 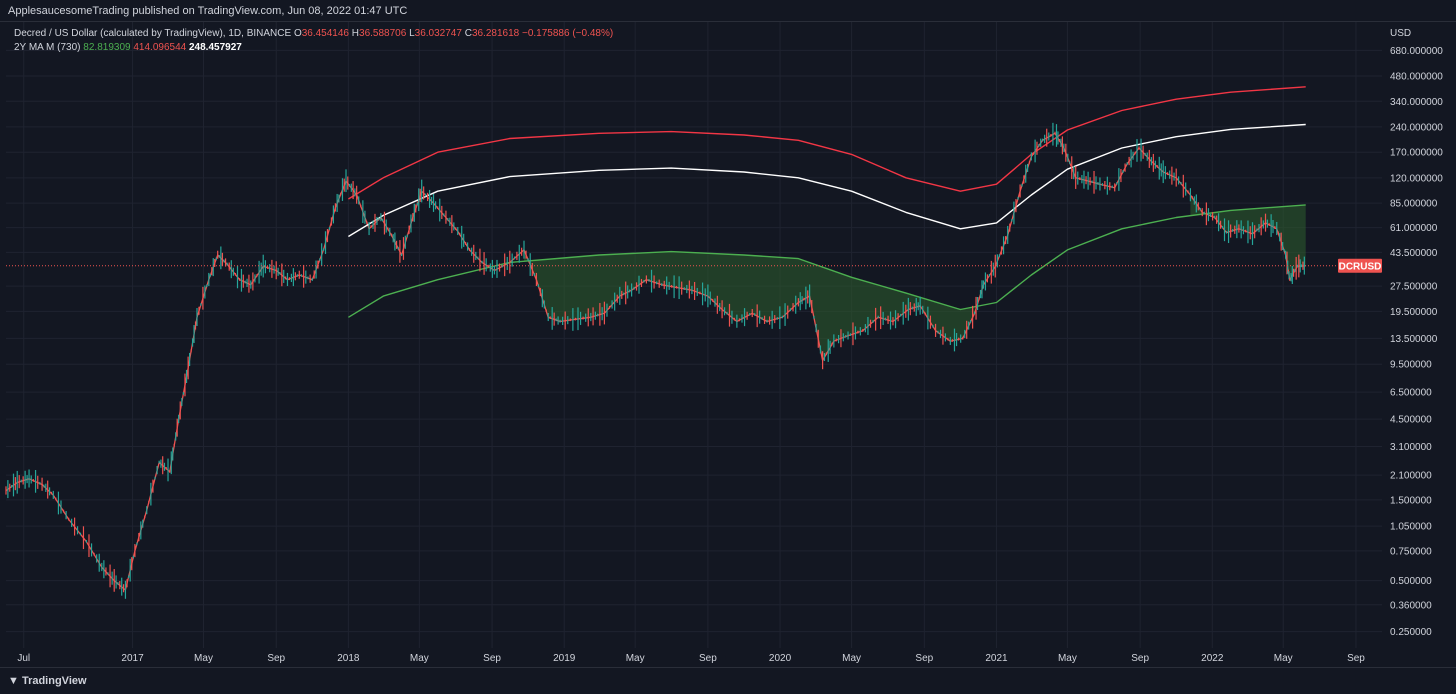 What do you see at coordinates (728, 680) in the screenshot?
I see `footer-bar: ▼ TradingView` at bounding box center [728, 680].